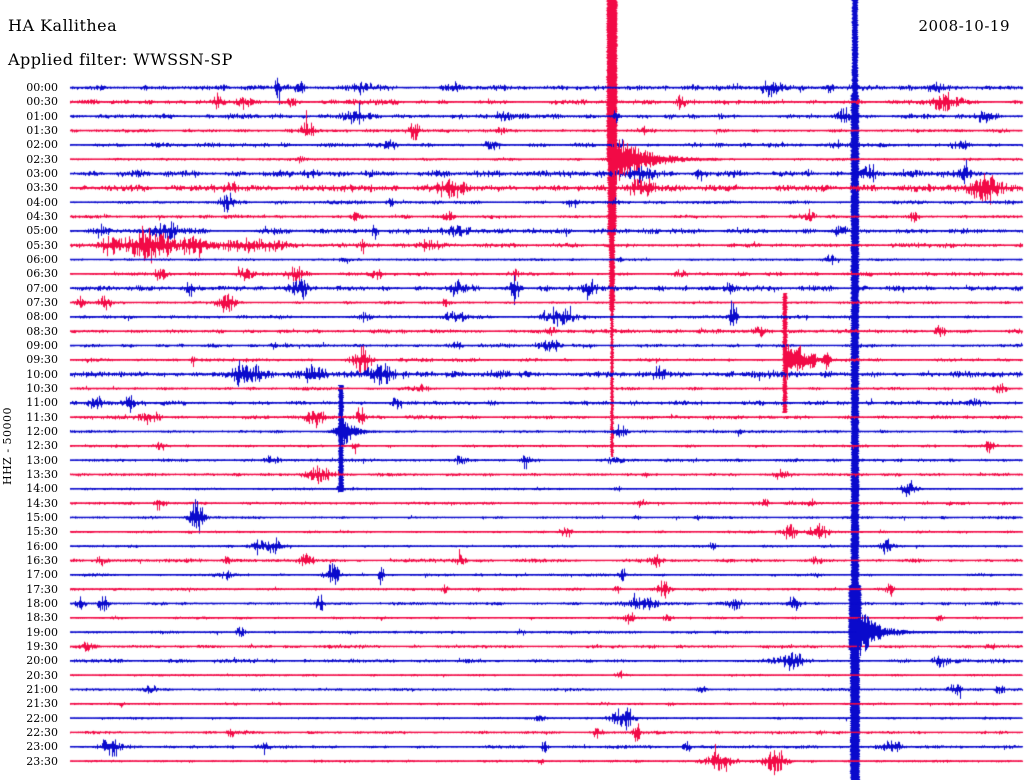  Describe the element at coordinates (42, 302) in the screenshot. I see `row-time-label: 07:30` at that location.